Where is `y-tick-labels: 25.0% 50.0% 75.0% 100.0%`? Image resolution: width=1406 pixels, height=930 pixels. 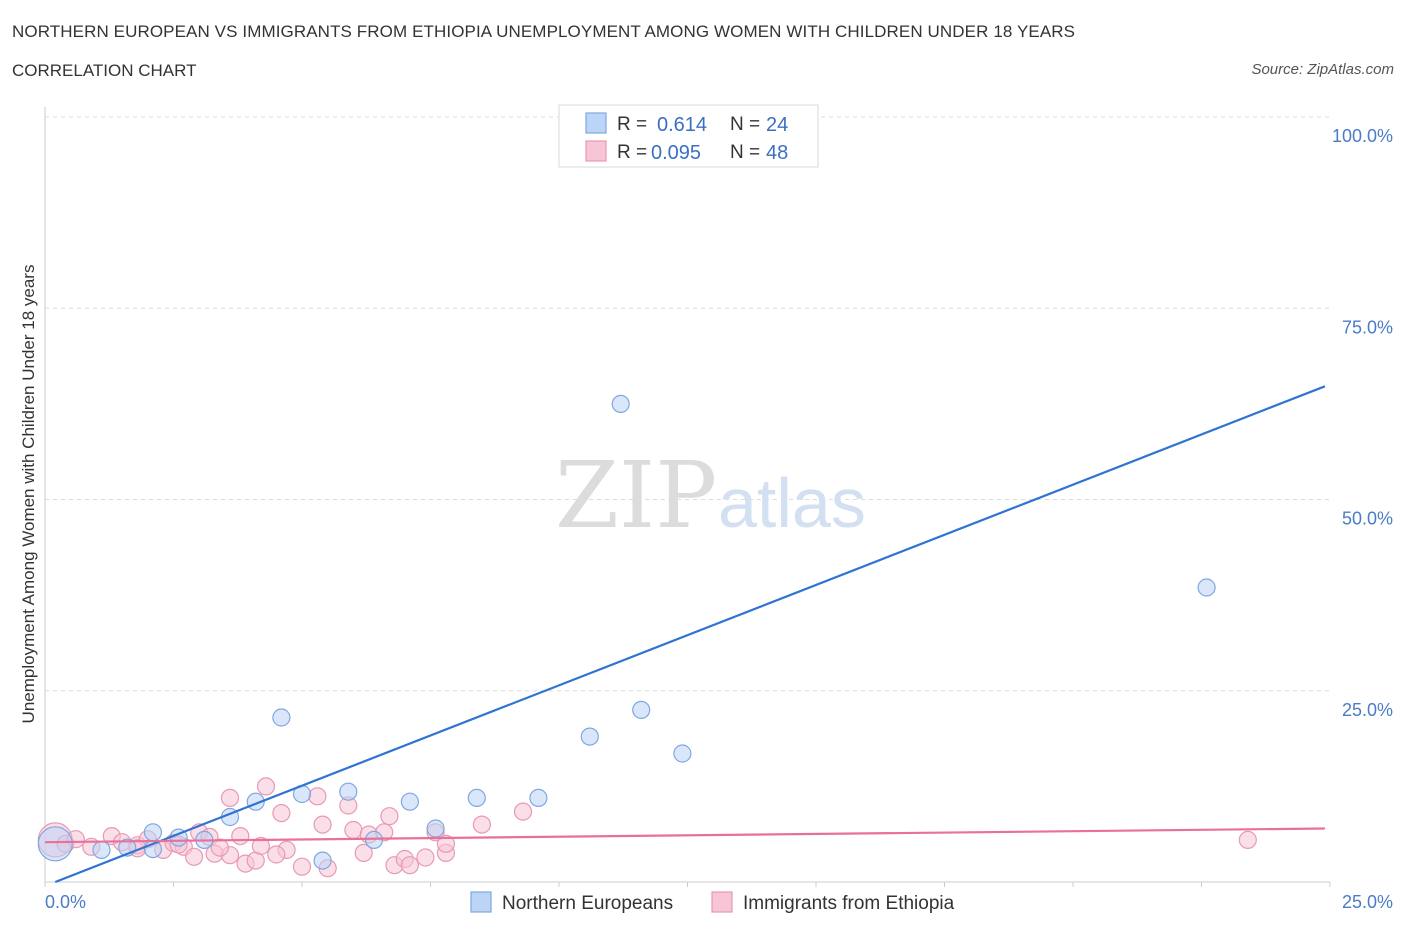
y-tick-labels: 25.0% 50.0% 75.0% 100.0% is located at coordinates (1362, 423).